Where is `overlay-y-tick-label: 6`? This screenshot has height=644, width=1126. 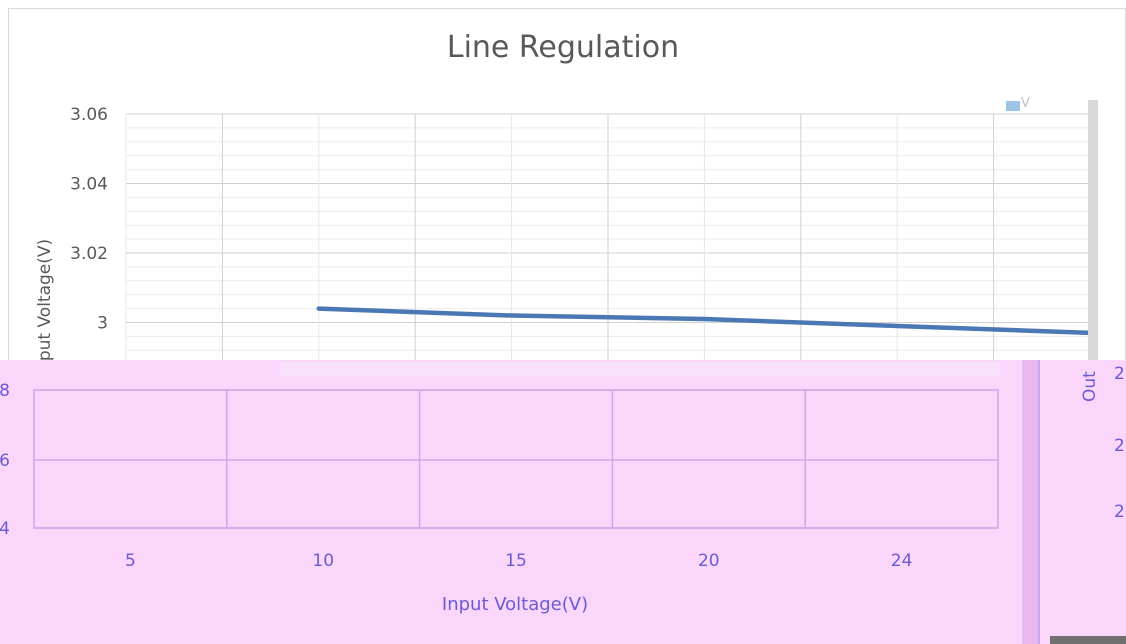 overlay-y-tick-label: 6 is located at coordinates (5, 461).